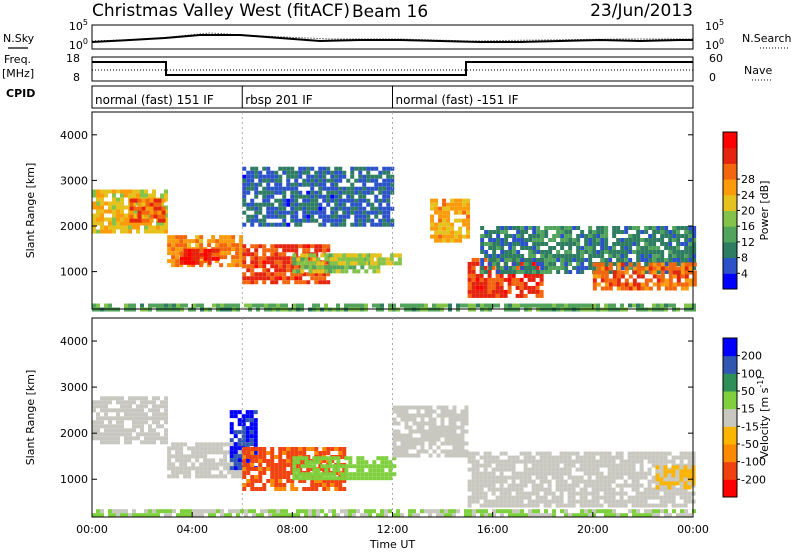 The image size is (800, 554). I want to click on velocity-panel-colorbar-tick-label: 100, so click(751, 373).